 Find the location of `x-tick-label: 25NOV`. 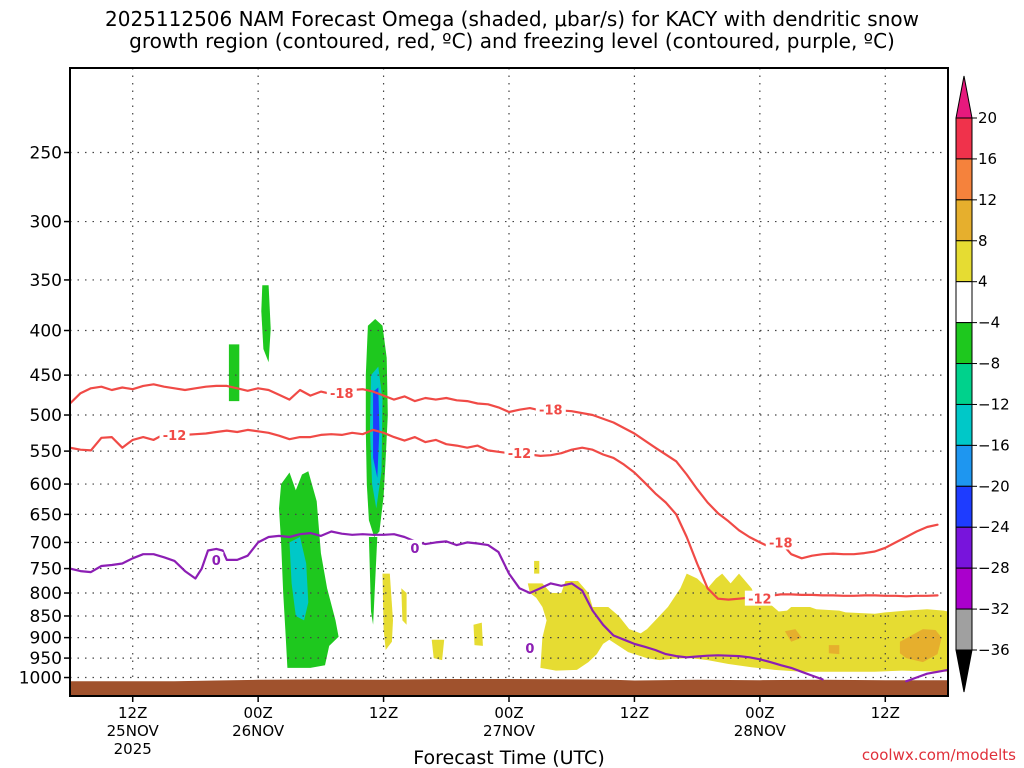

x-tick-label: 25NOV is located at coordinates (133, 731).